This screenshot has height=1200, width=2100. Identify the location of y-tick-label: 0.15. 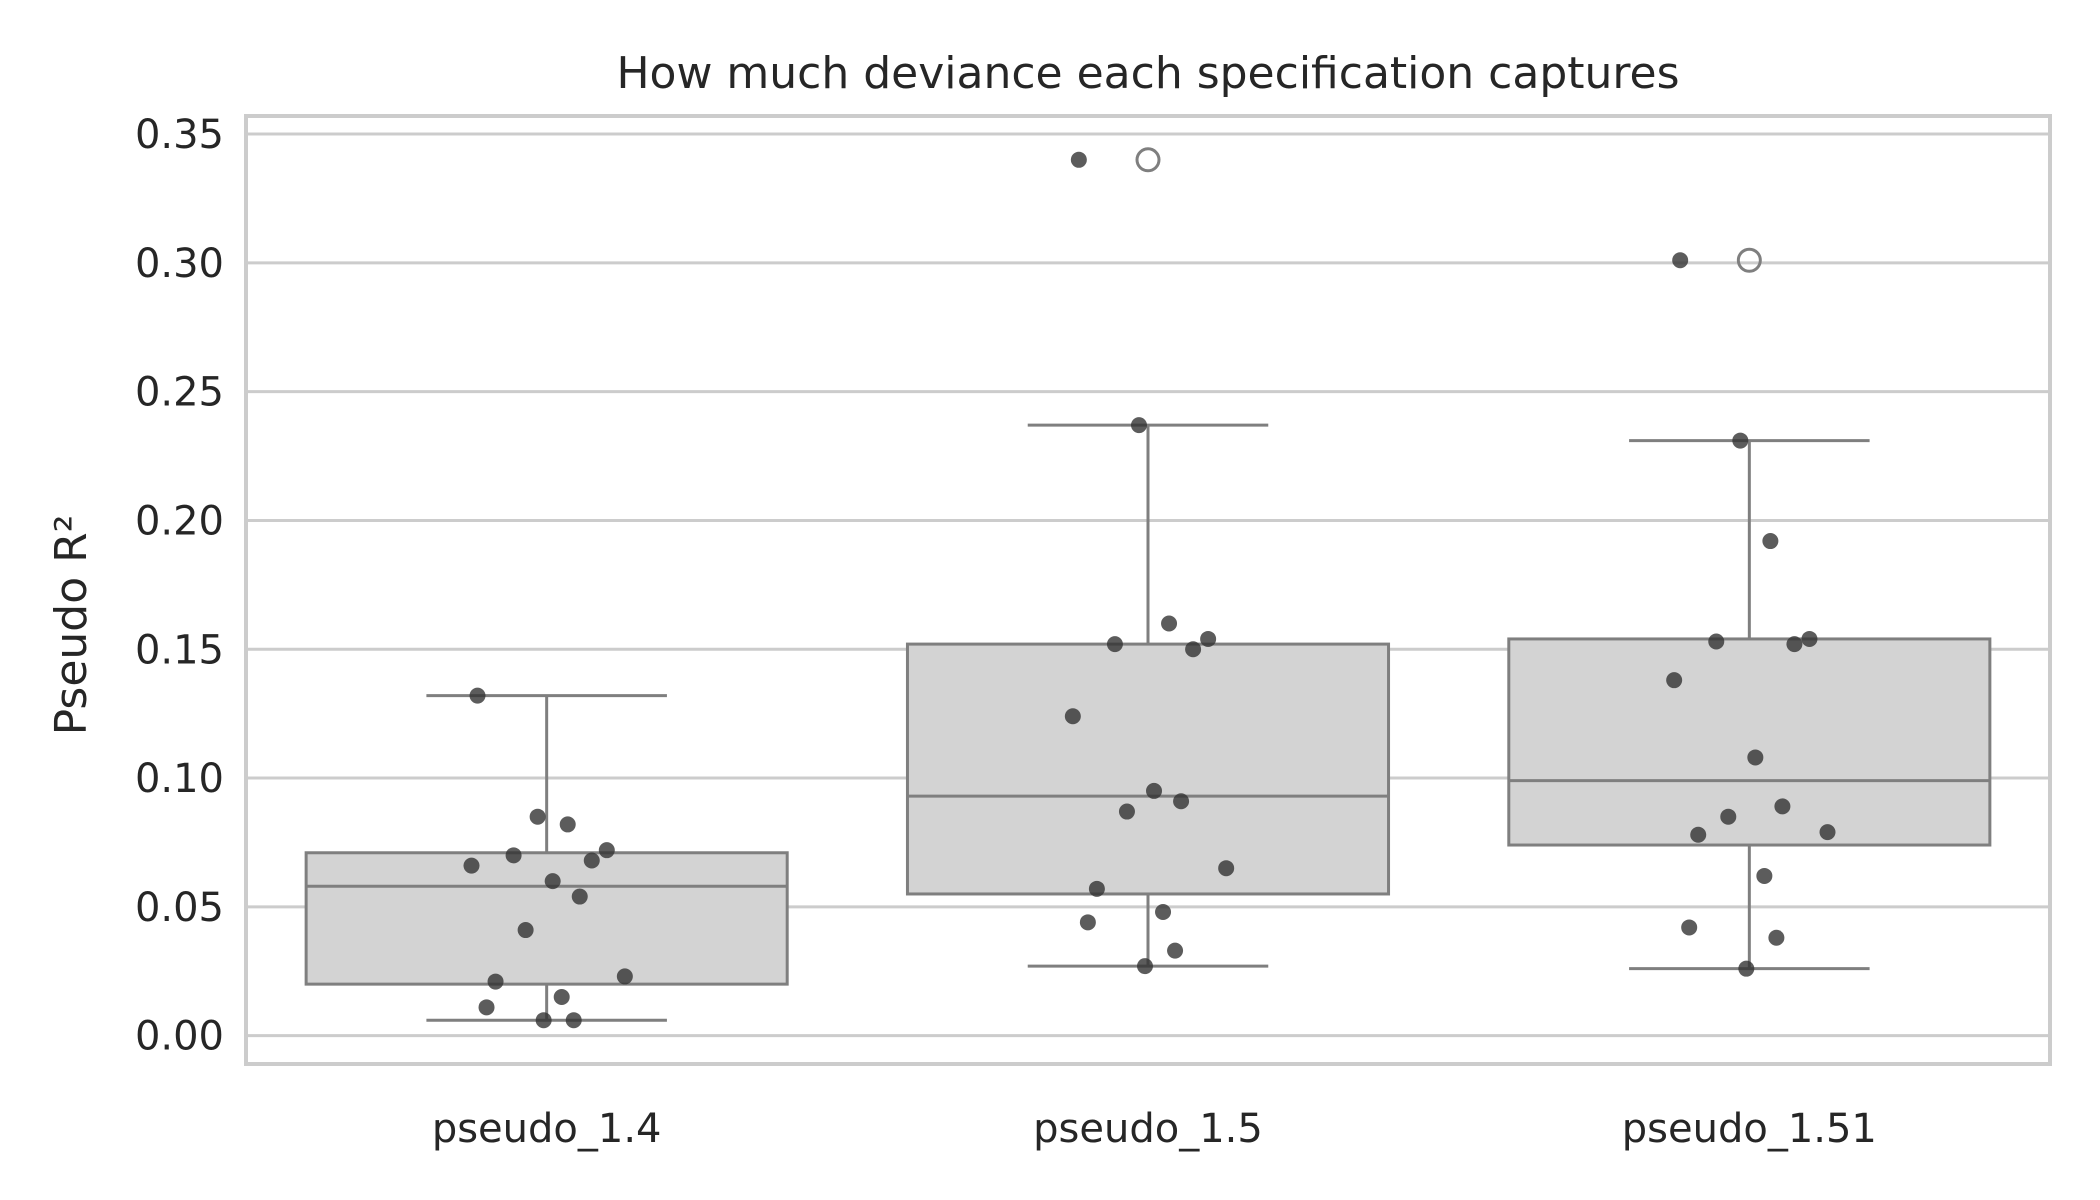
(179, 650).